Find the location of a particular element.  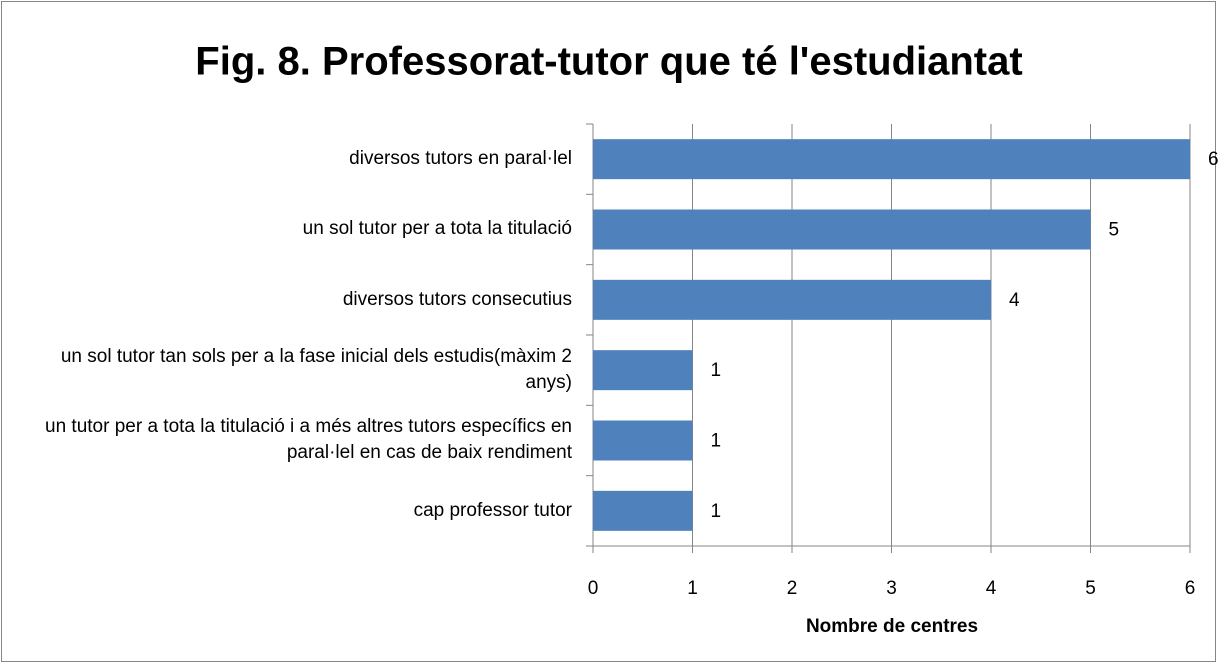

value-label: 4 is located at coordinates (1014, 300).